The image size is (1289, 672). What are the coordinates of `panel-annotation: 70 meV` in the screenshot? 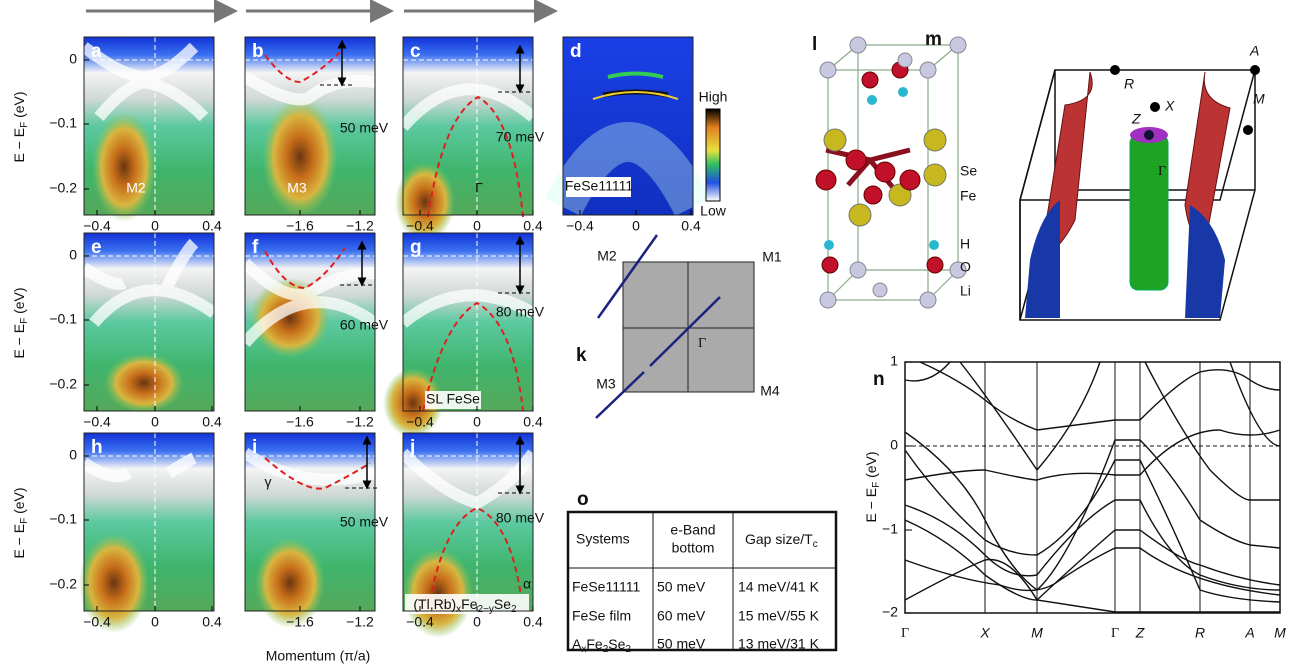 It's located at (520, 137).